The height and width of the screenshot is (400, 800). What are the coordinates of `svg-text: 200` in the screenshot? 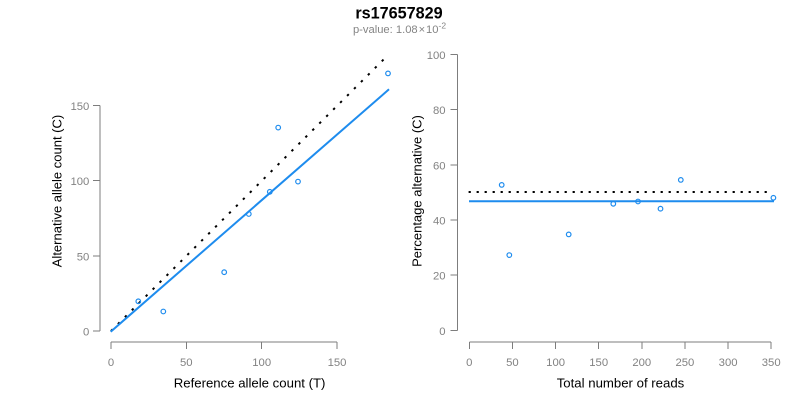 It's located at (641, 363).